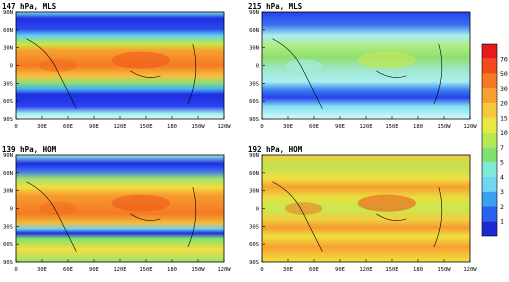 This screenshot has height=282, width=509. What do you see at coordinates (29, 6) in the screenshot?
I see `panel-title: 147 hPa, MLS` at bounding box center [29, 6].